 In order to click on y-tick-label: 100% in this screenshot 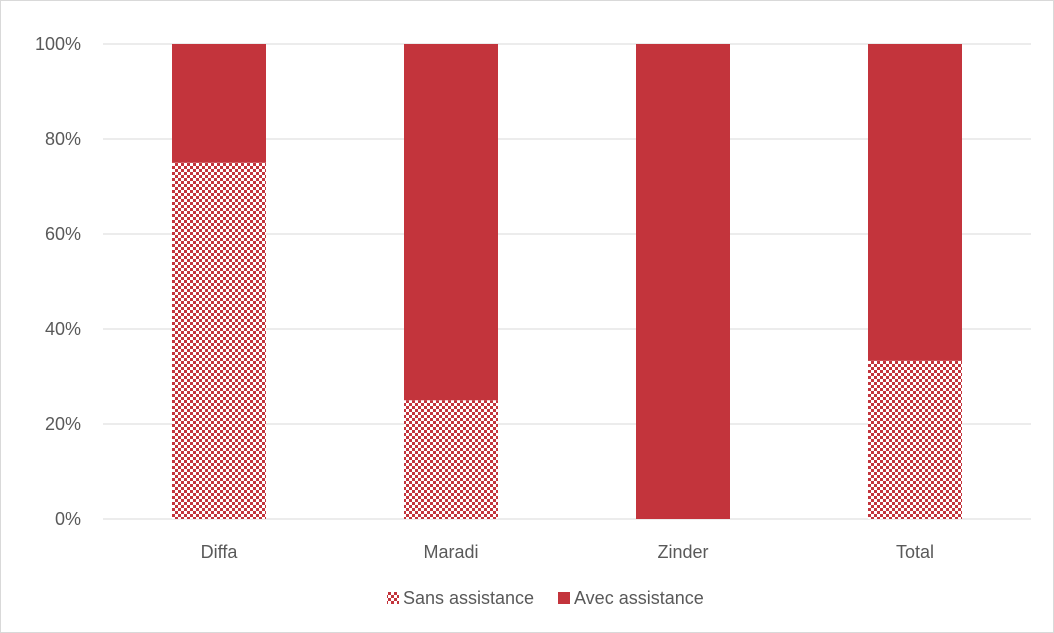, I will do `click(58, 44)`.